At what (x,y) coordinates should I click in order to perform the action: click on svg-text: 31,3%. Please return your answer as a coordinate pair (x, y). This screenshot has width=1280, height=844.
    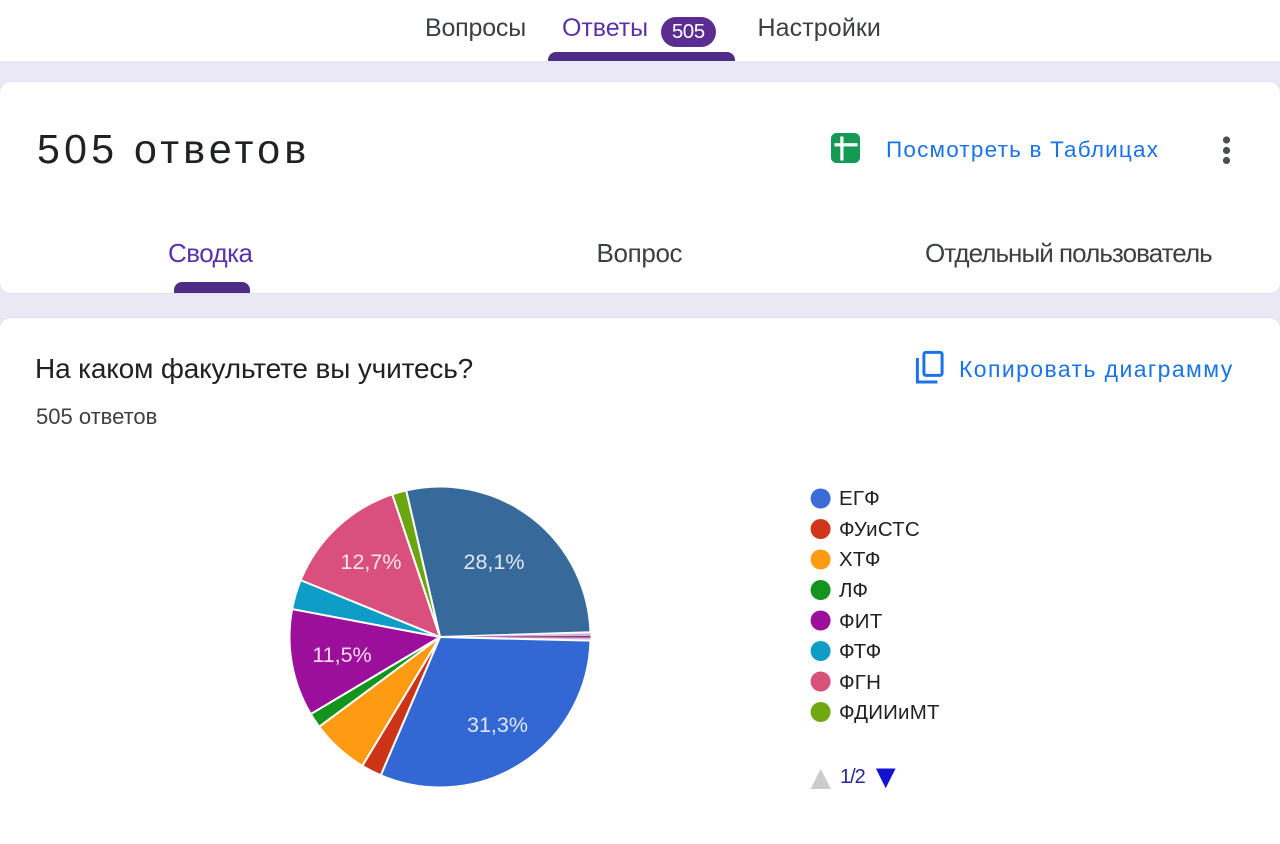
    Looking at the image, I should click on (497, 725).